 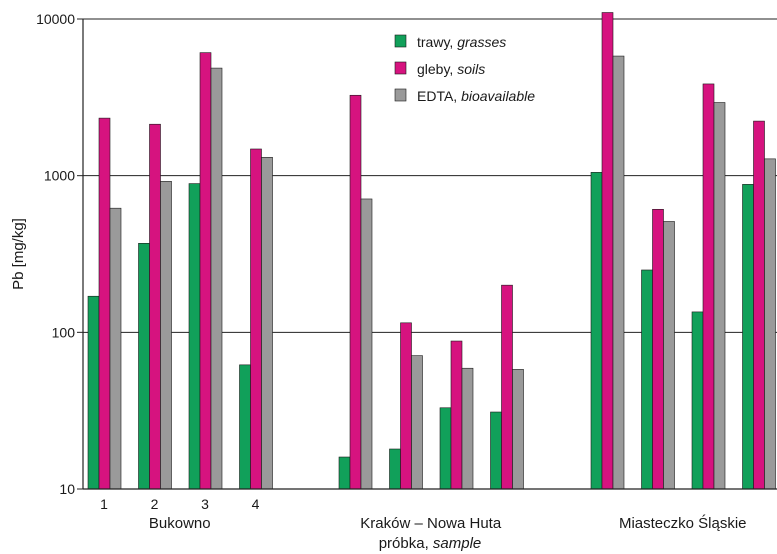 What do you see at coordinates (431, 523) in the screenshot?
I see `group-label: Kraków – Nowa Huta` at bounding box center [431, 523].